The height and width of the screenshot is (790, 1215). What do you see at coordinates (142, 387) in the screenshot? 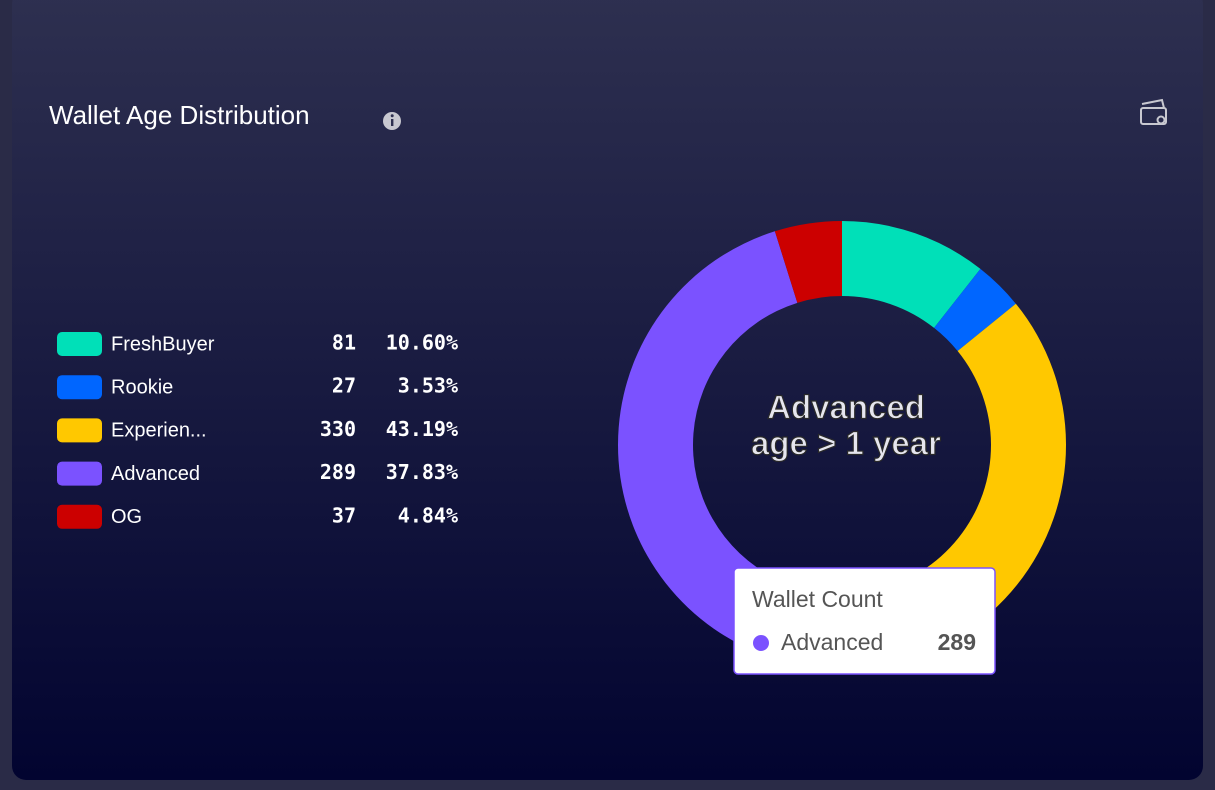
I see `legend-label: Rookie` at bounding box center [142, 387].